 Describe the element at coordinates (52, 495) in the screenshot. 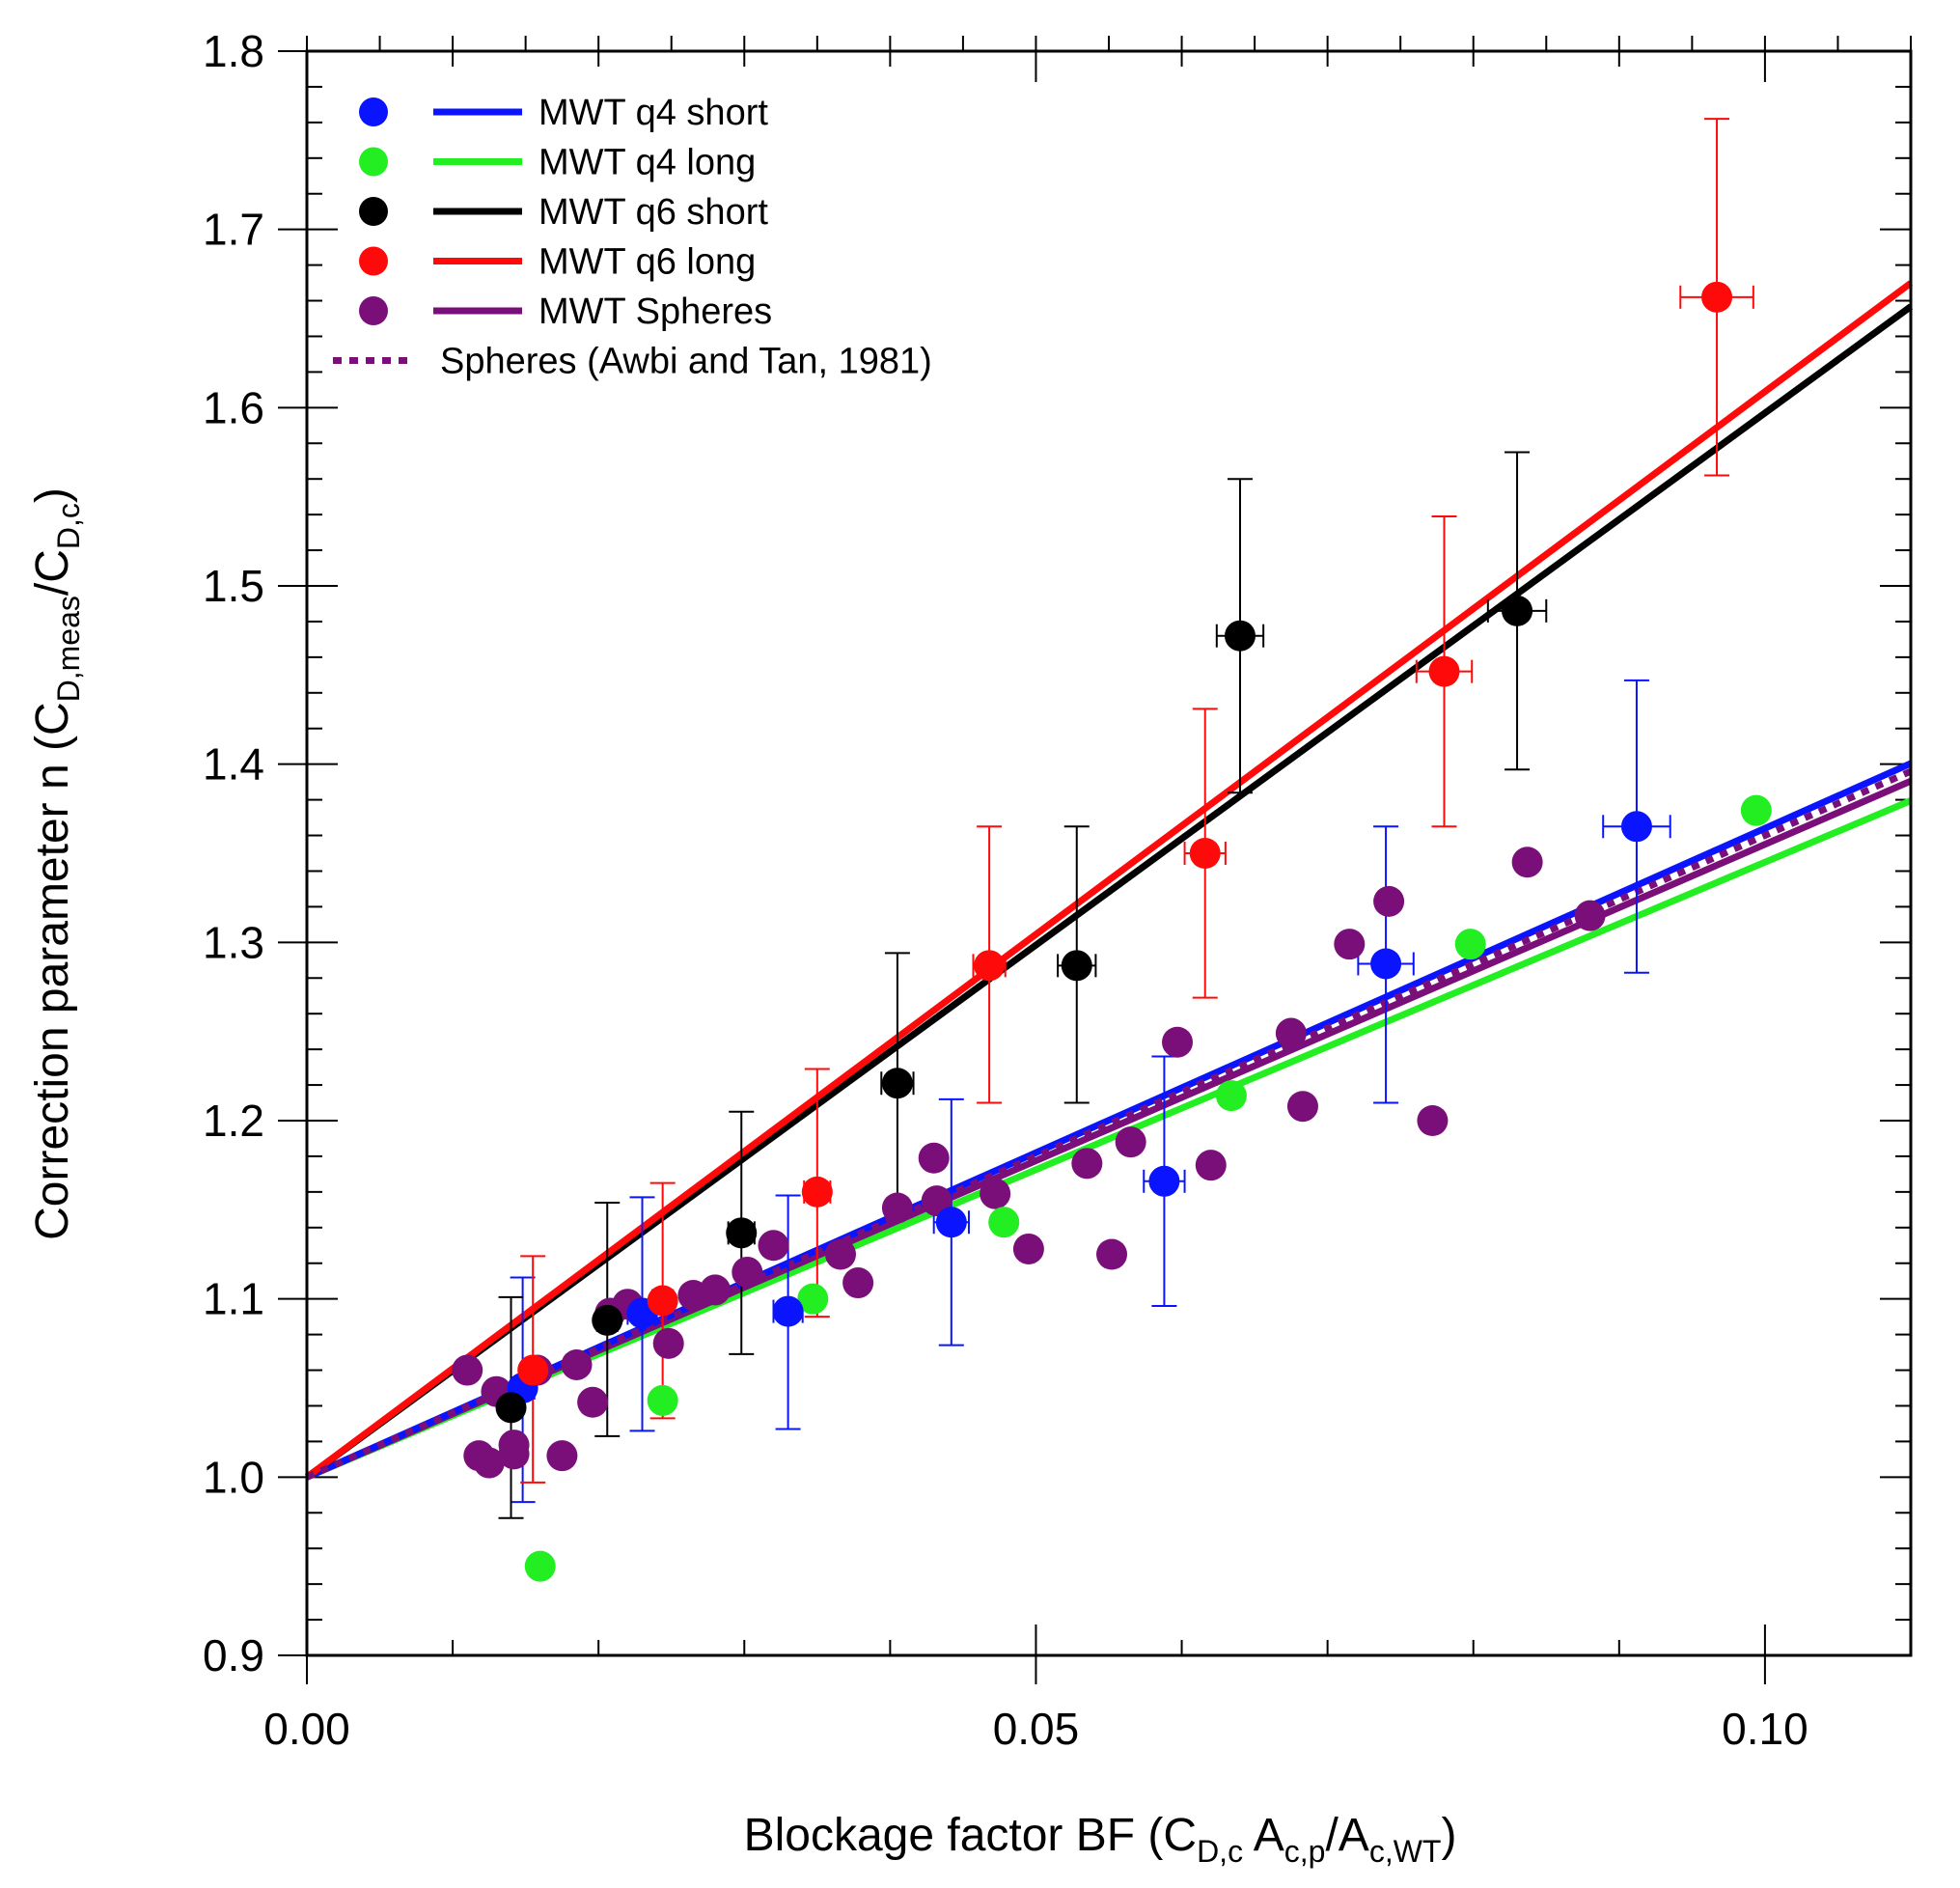

I see `y-title-end: )` at that location.